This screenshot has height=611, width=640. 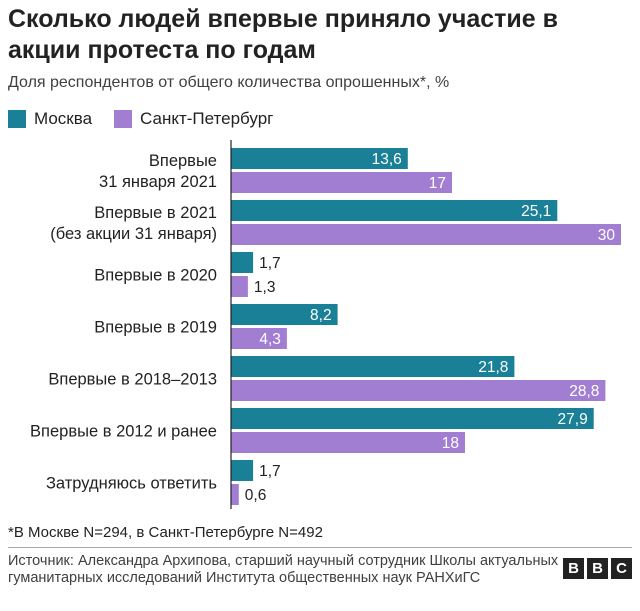 I want to click on category-label: Впервые, so click(x=183, y=161).